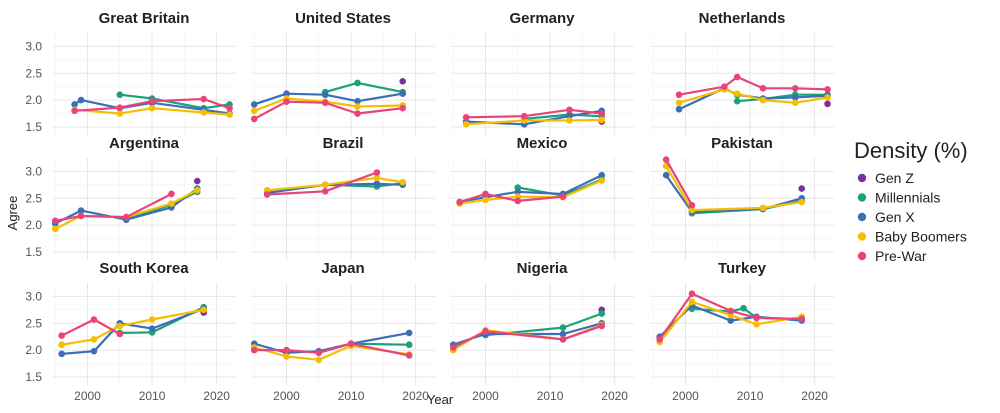 This screenshot has width=1000, height=413. What do you see at coordinates (912, 217) in the screenshot?
I see `legend-items: Gen Z Millennials Gen X Baby Boomers Pre-War` at bounding box center [912, 217].